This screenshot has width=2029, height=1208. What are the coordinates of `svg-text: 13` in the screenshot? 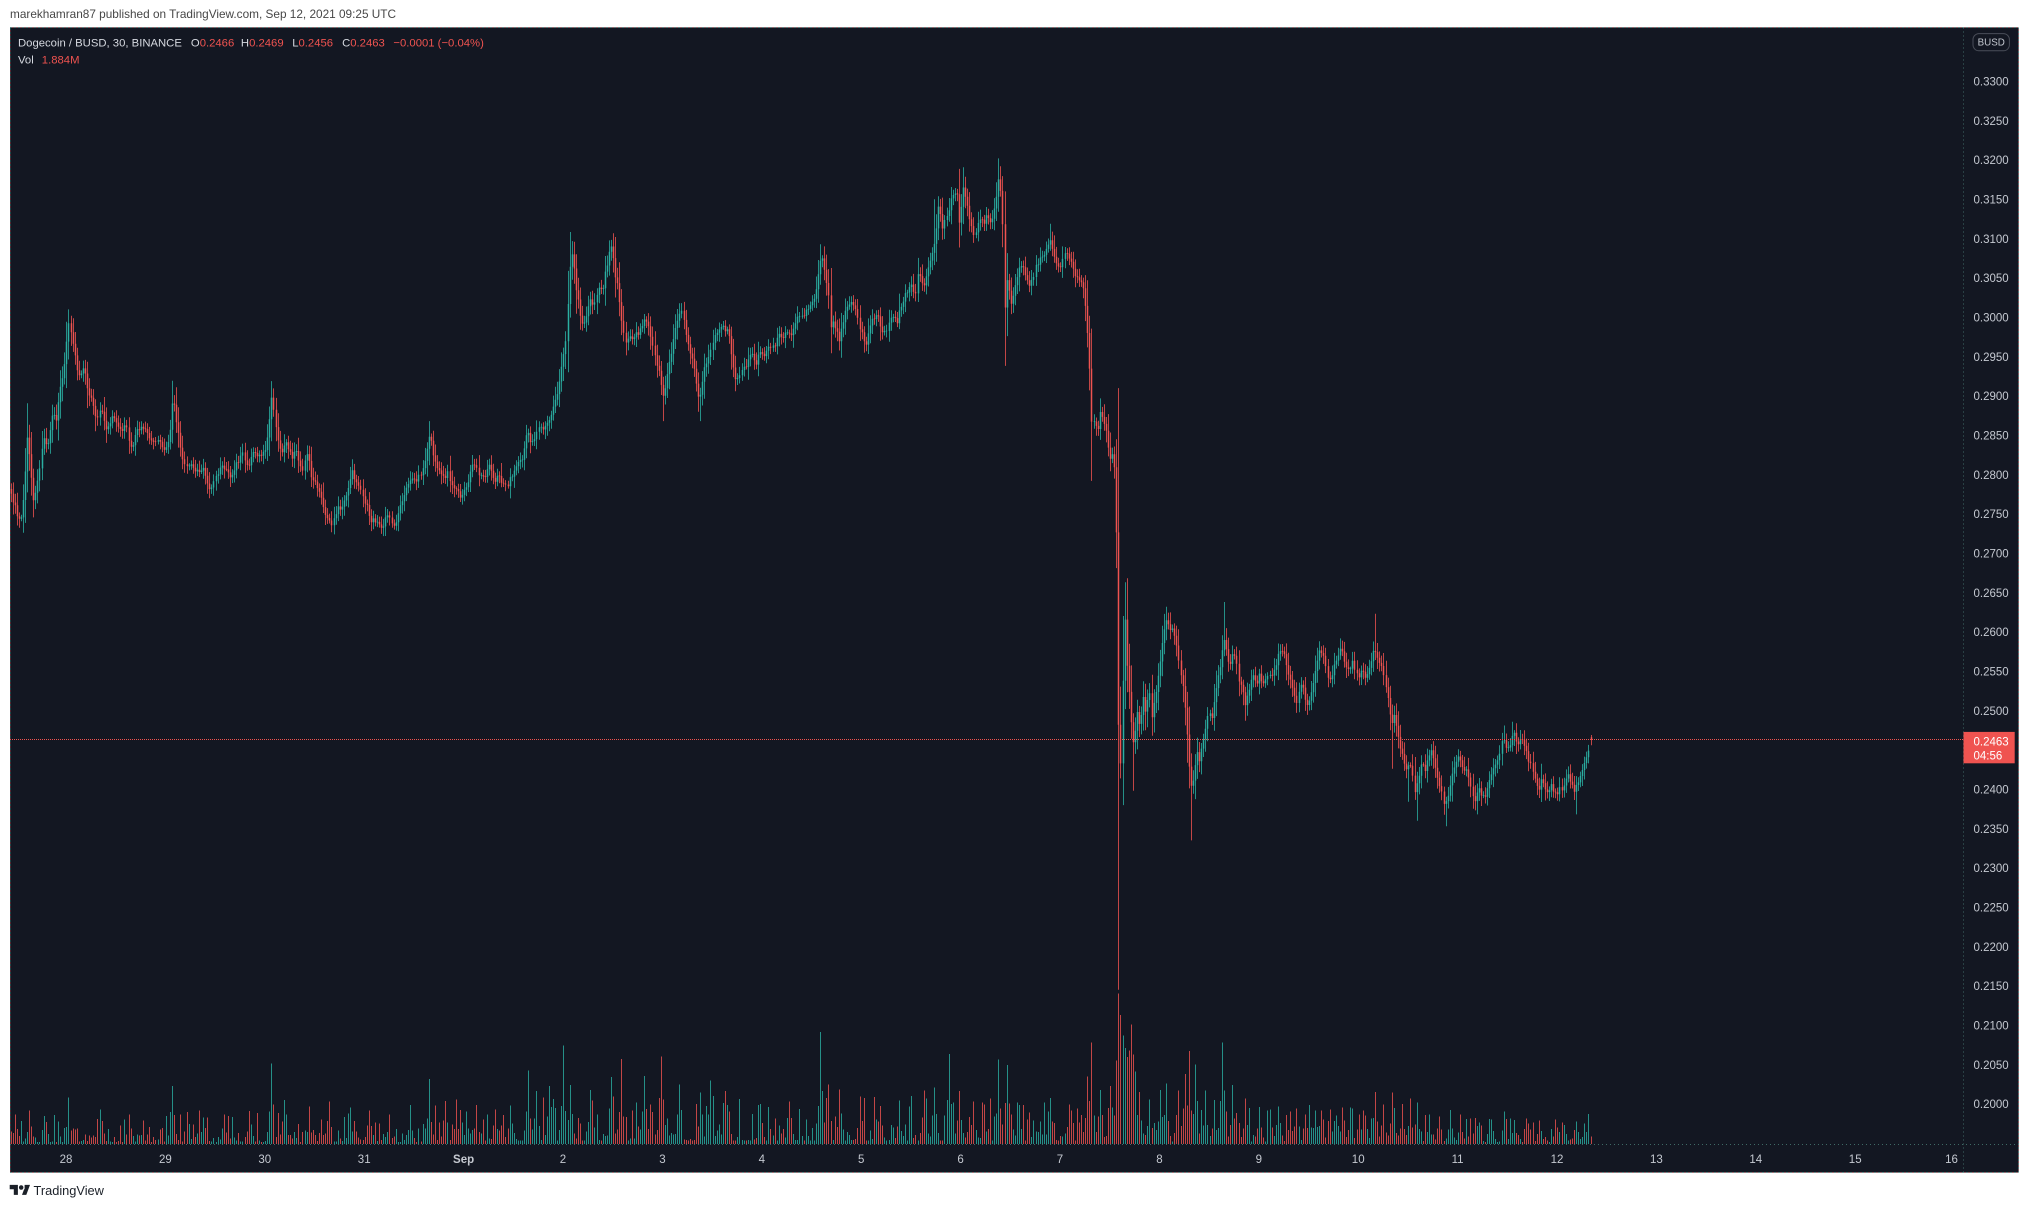 It's located at (1656, 1160).